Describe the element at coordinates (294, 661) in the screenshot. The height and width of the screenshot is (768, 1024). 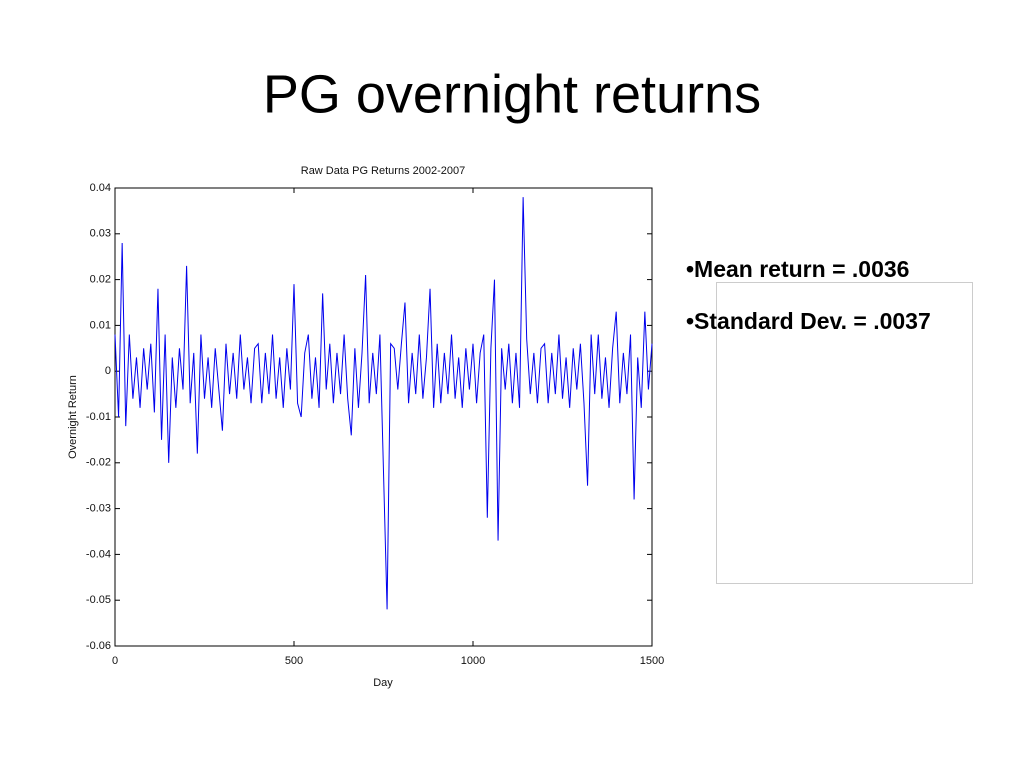
I see `x-tick-label: 500` at that location.